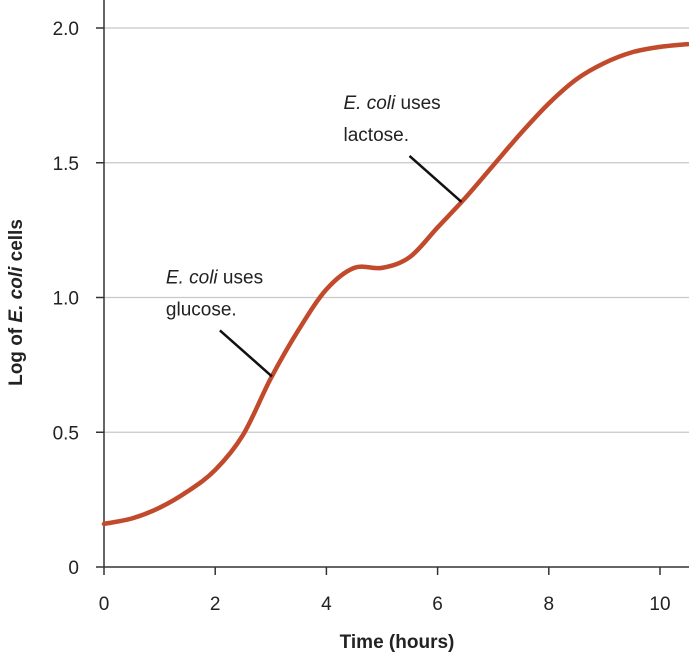  I want to click on x-tick-label: 4, so click(326, 604).